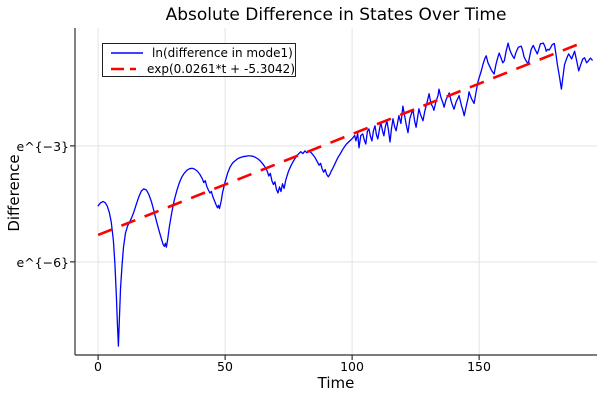  I want to click on y-tick-label: e^{−6}, so click(43, 262).